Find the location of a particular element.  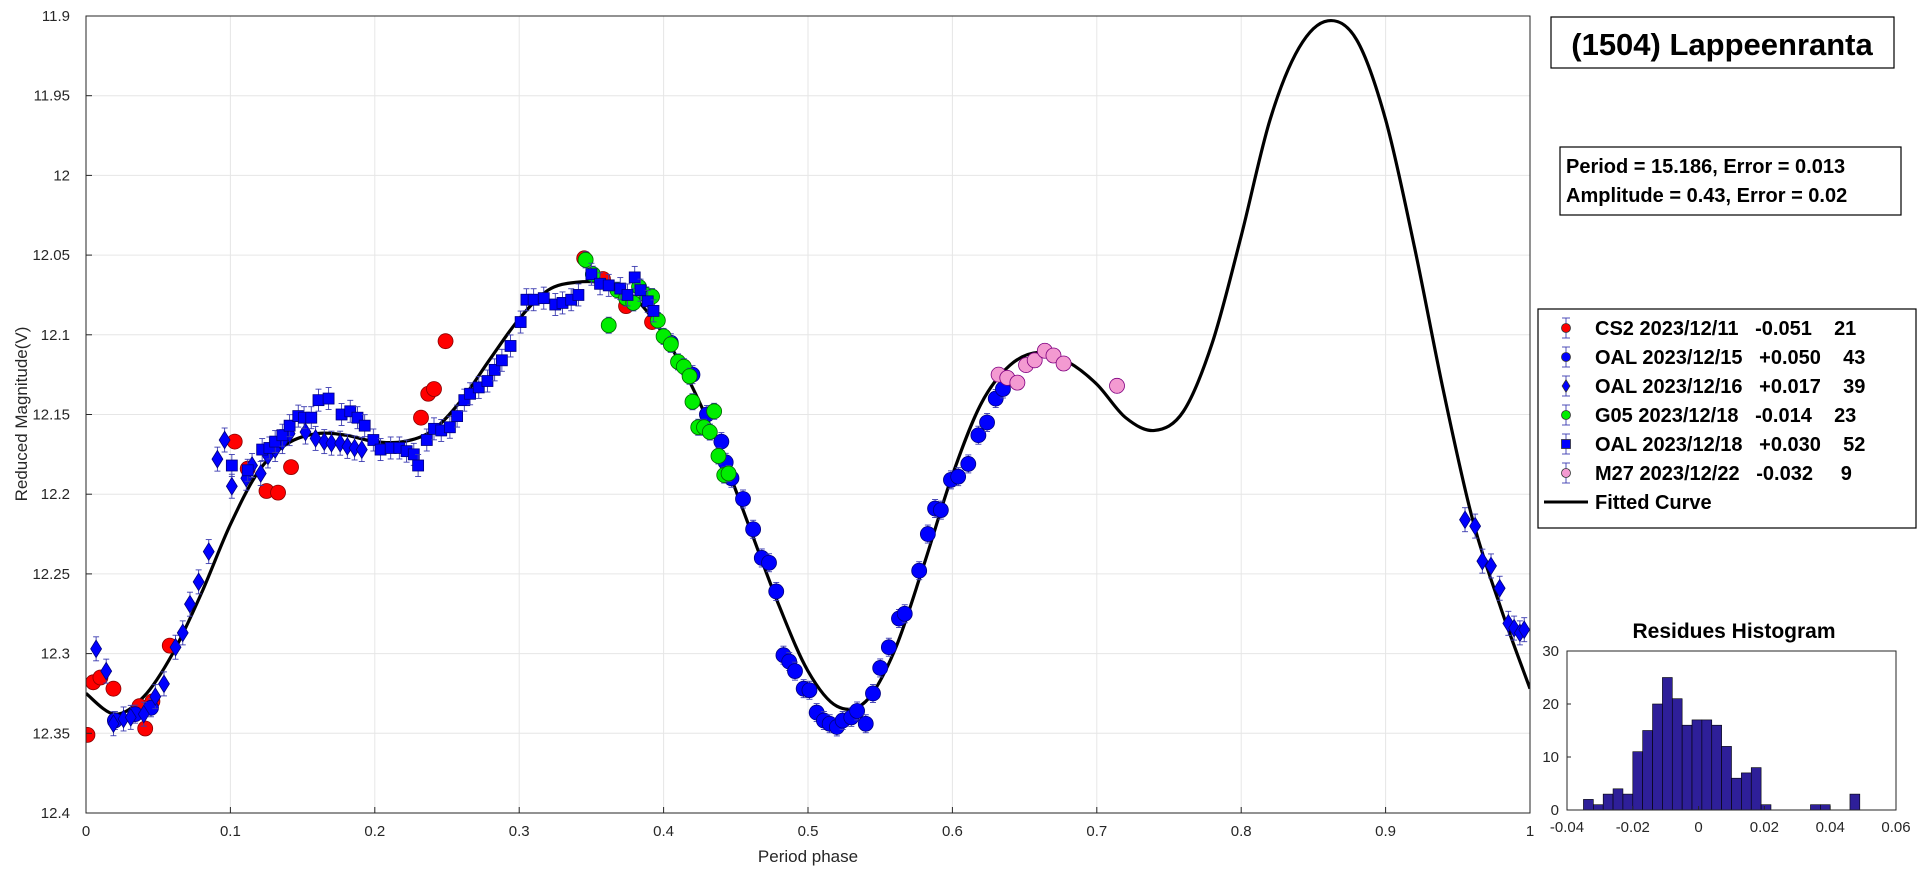

x-axis-label: Period phase is located at coordinates (808, 856).